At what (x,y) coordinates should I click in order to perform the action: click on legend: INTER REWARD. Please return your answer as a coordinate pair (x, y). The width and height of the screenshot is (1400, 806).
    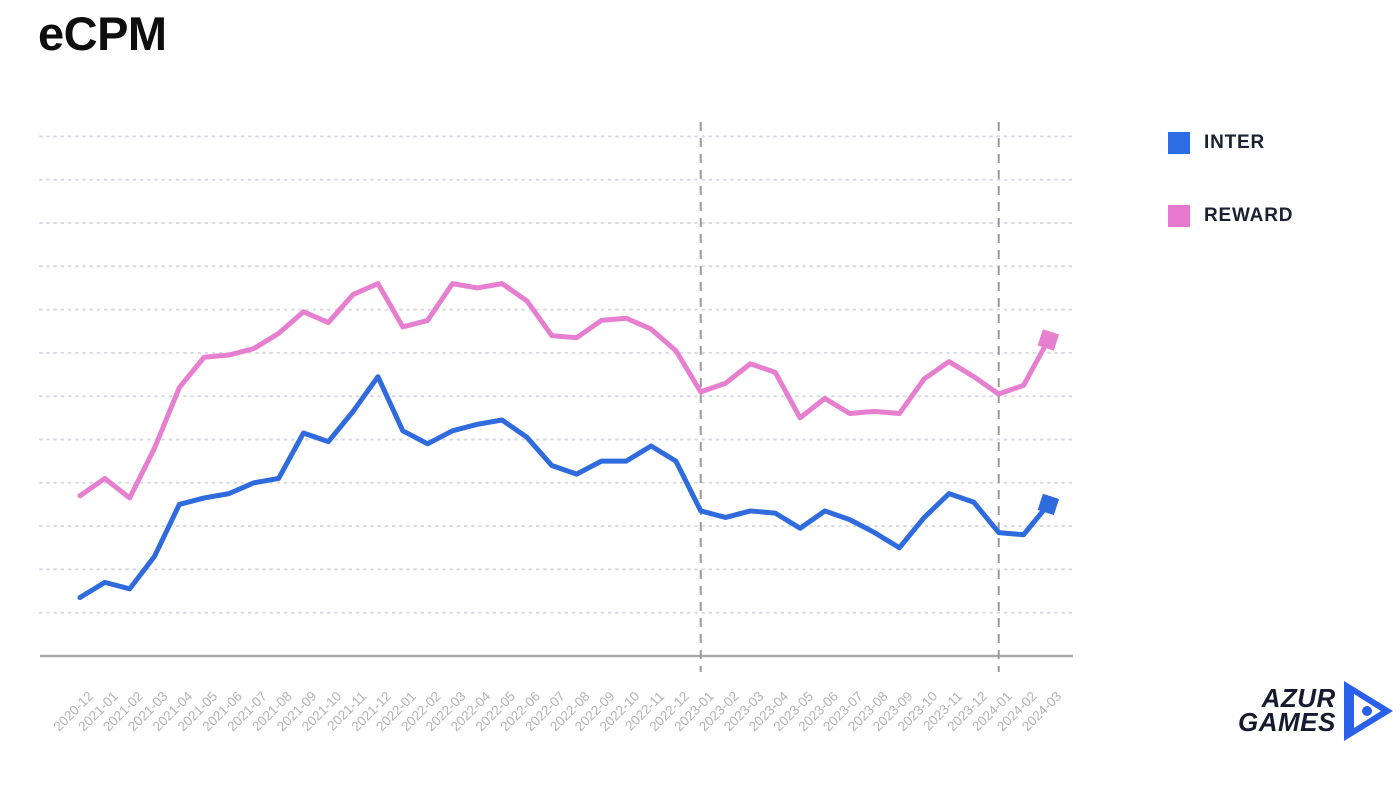
    Looking at the image, I should click on (1230, 204).